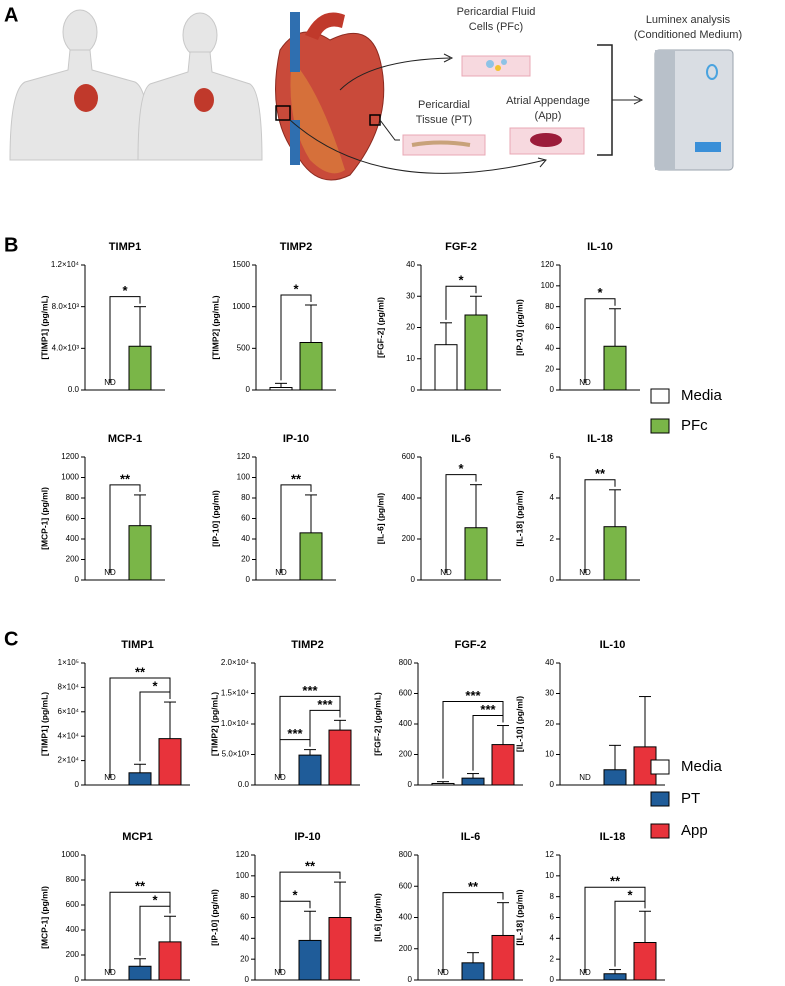 Image resolution: width=785 pixels, height=986 pixels. I want to click on y-tick-label: 30, so click(410, 295).